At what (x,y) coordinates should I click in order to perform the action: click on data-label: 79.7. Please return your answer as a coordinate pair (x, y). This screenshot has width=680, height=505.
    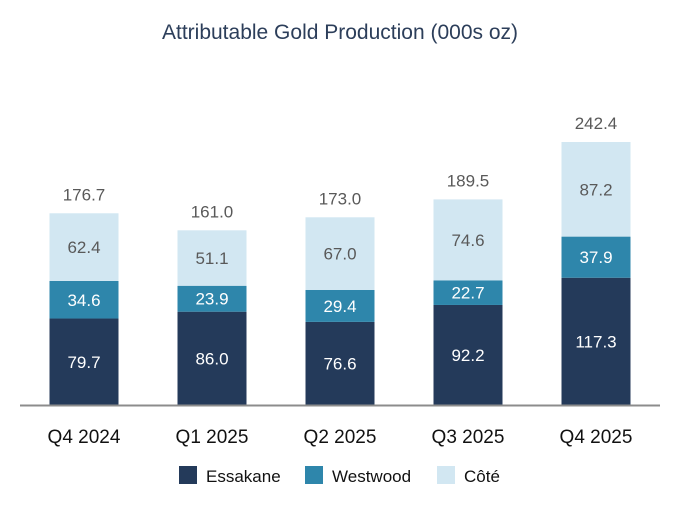
    Looking at the image, I should click on (83, 362).